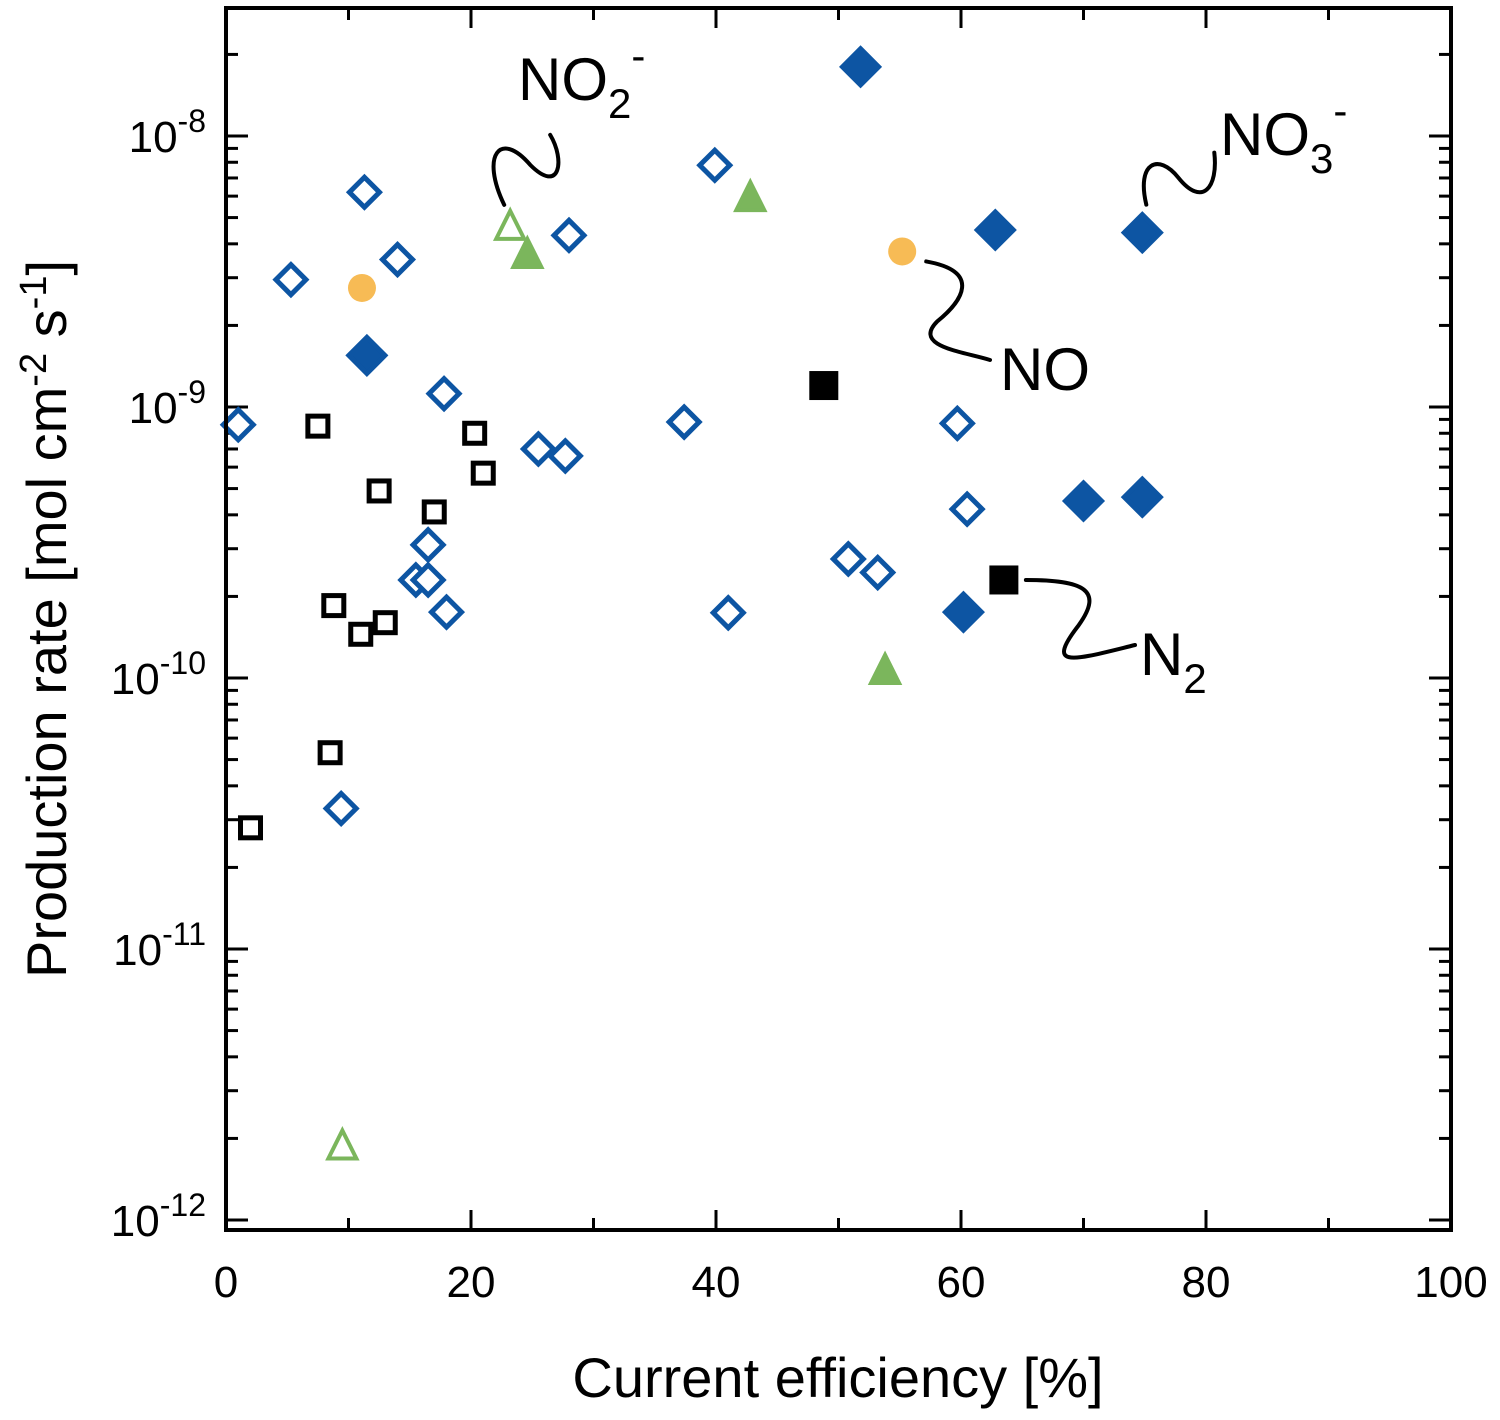 The width and height of the screenshot is (1500, 1420). I want to click on y-tick-exponent: -11, so click(184, 934).